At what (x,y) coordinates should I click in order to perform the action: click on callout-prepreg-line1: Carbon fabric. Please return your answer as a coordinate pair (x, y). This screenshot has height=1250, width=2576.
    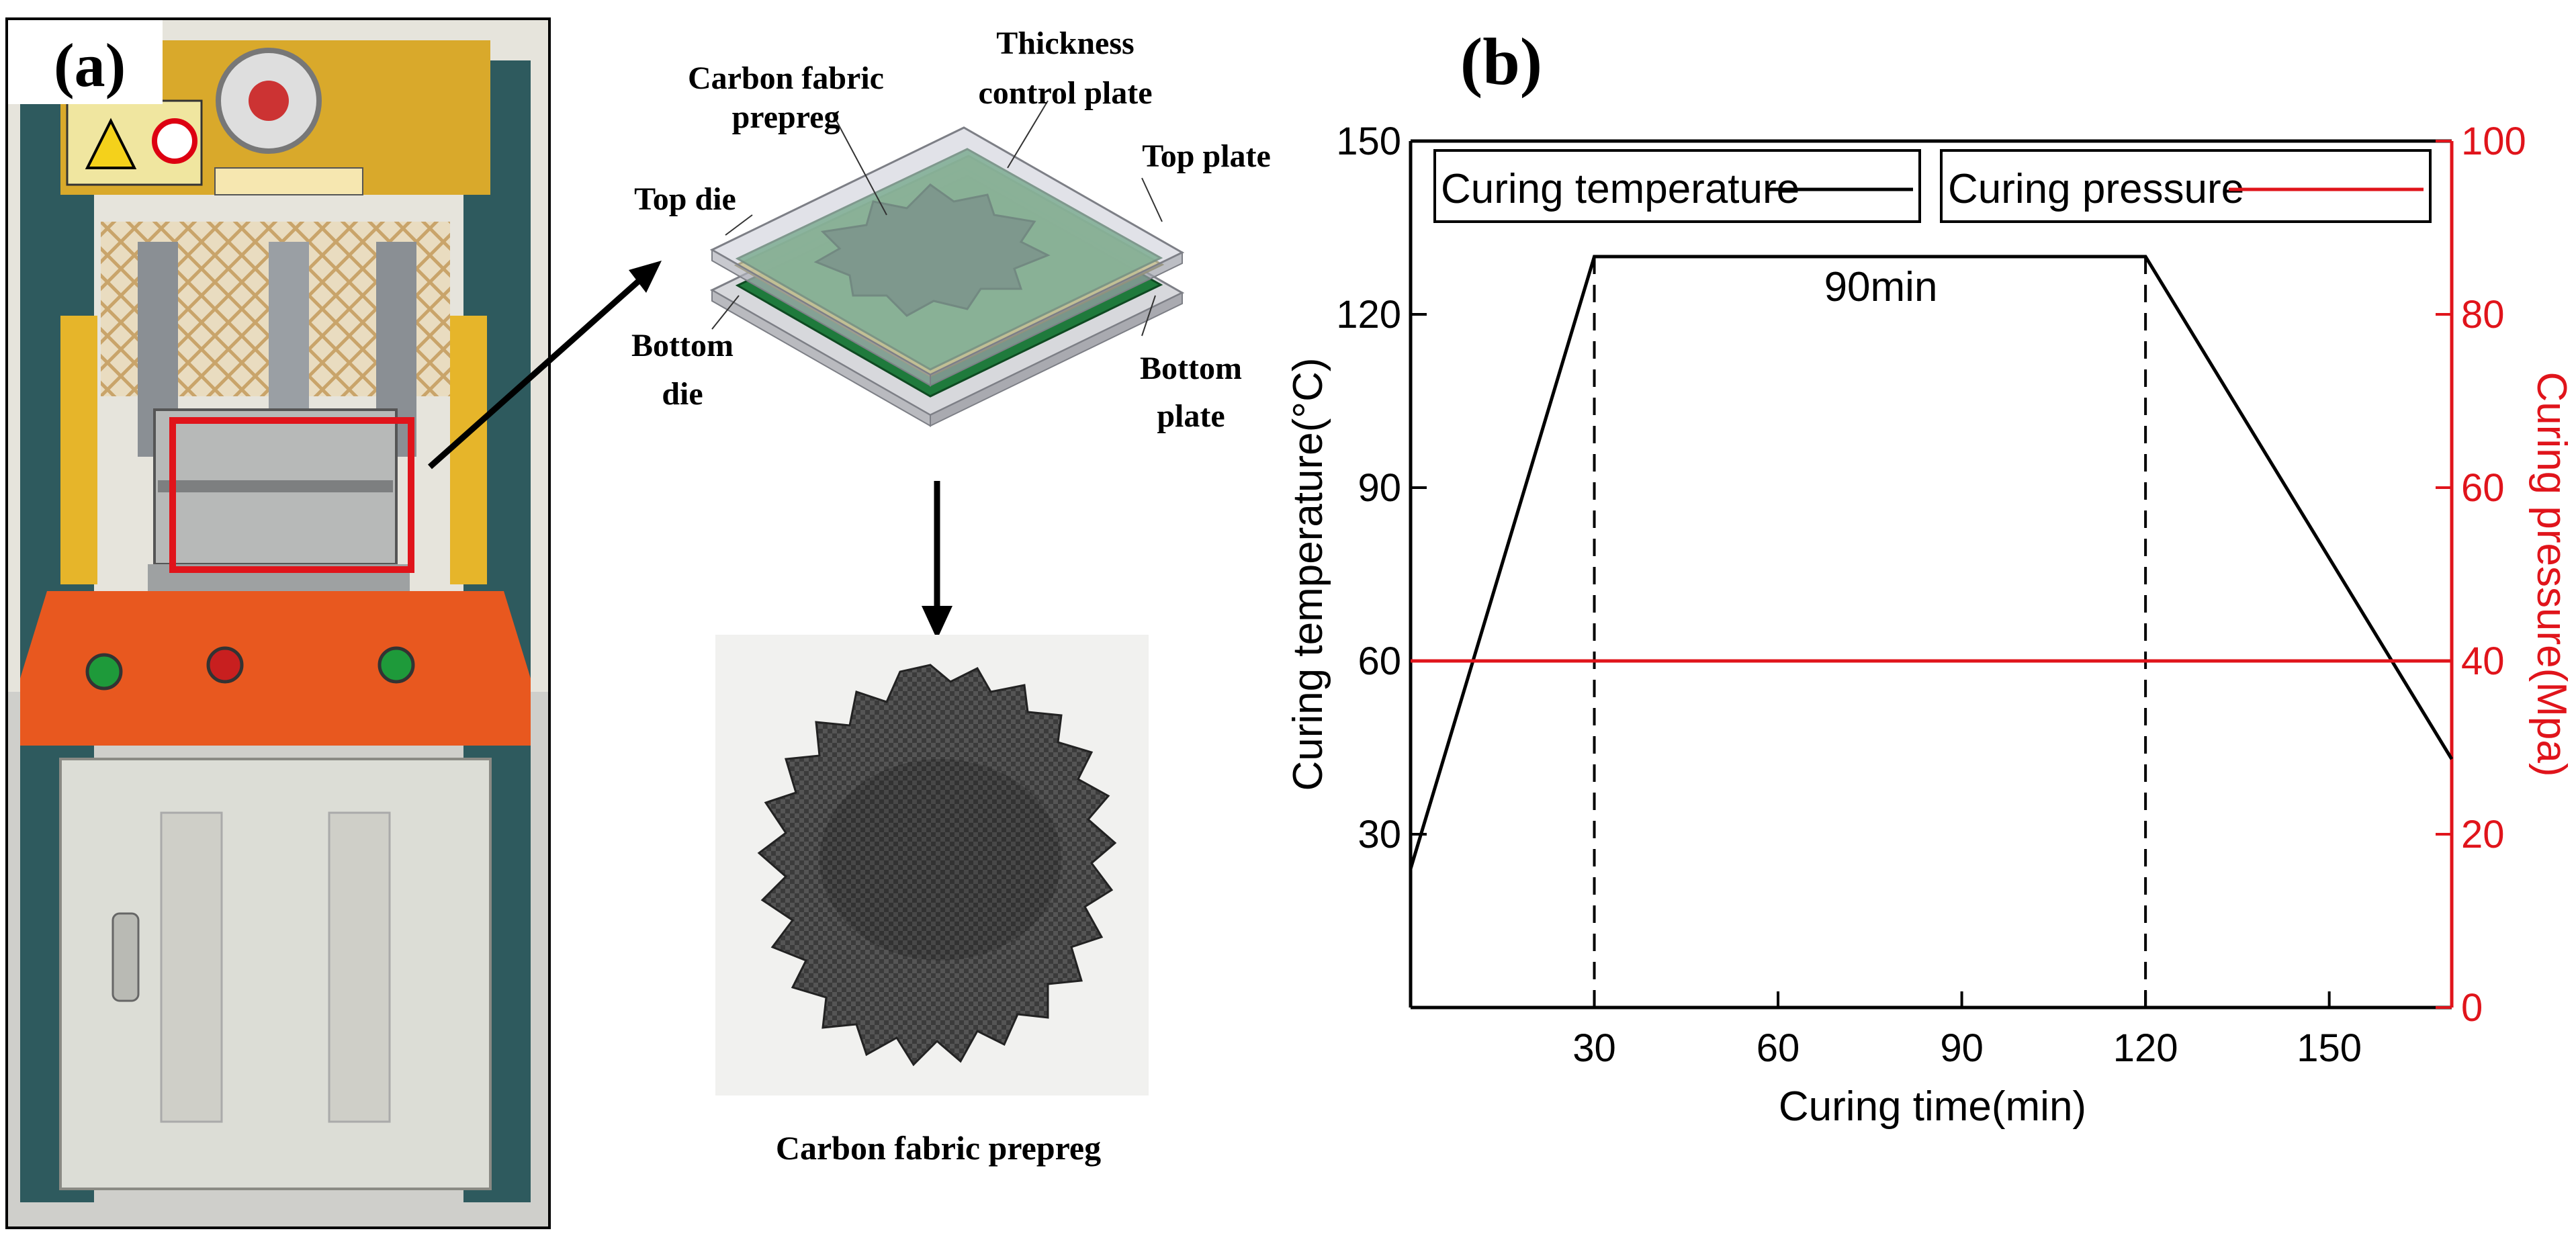
    Looking at the image, I should click on (786, 78).